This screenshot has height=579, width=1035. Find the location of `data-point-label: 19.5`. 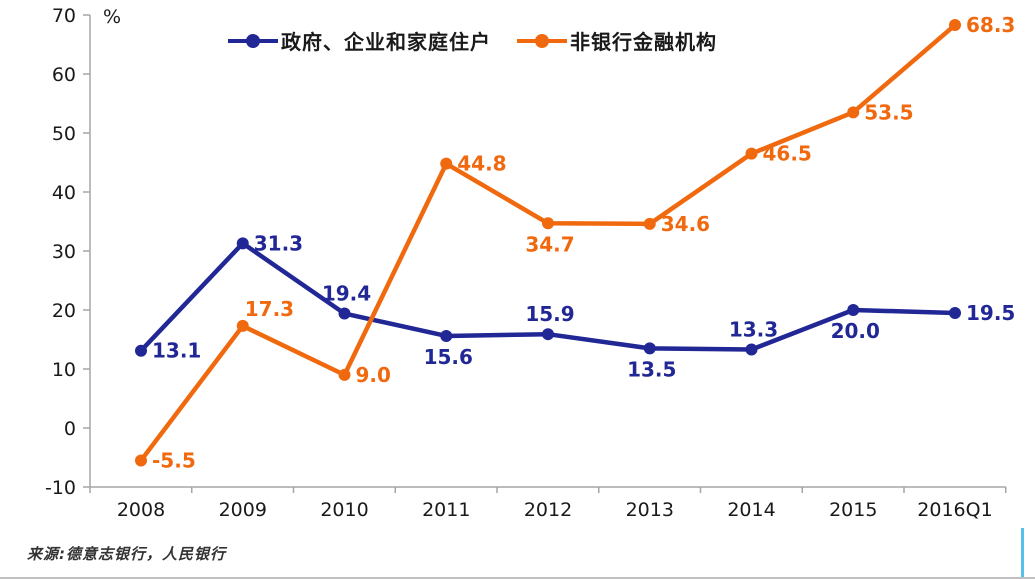

data-point-label: 19.5 is located at coordinates (990, 313).